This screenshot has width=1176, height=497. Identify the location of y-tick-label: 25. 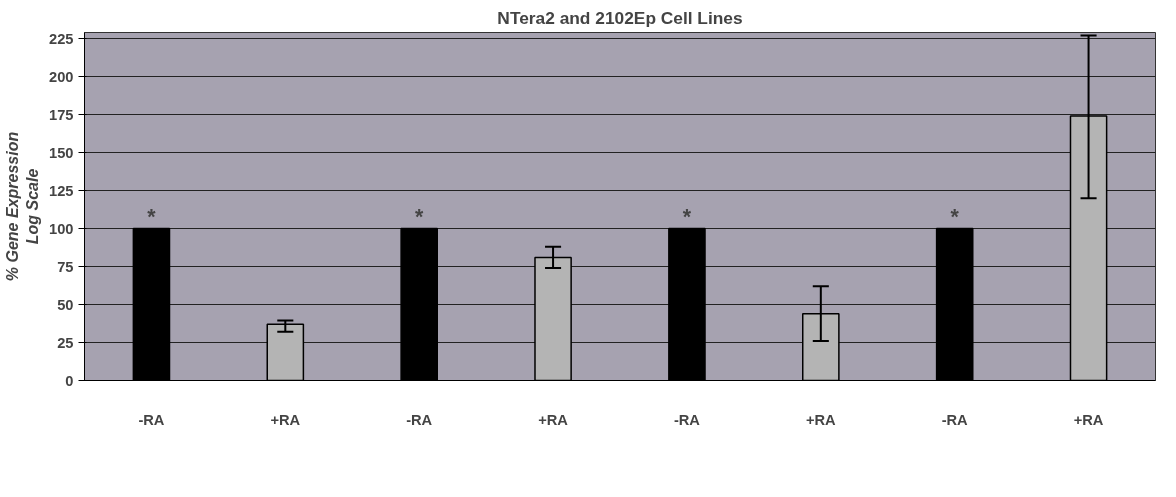
(65, 342).